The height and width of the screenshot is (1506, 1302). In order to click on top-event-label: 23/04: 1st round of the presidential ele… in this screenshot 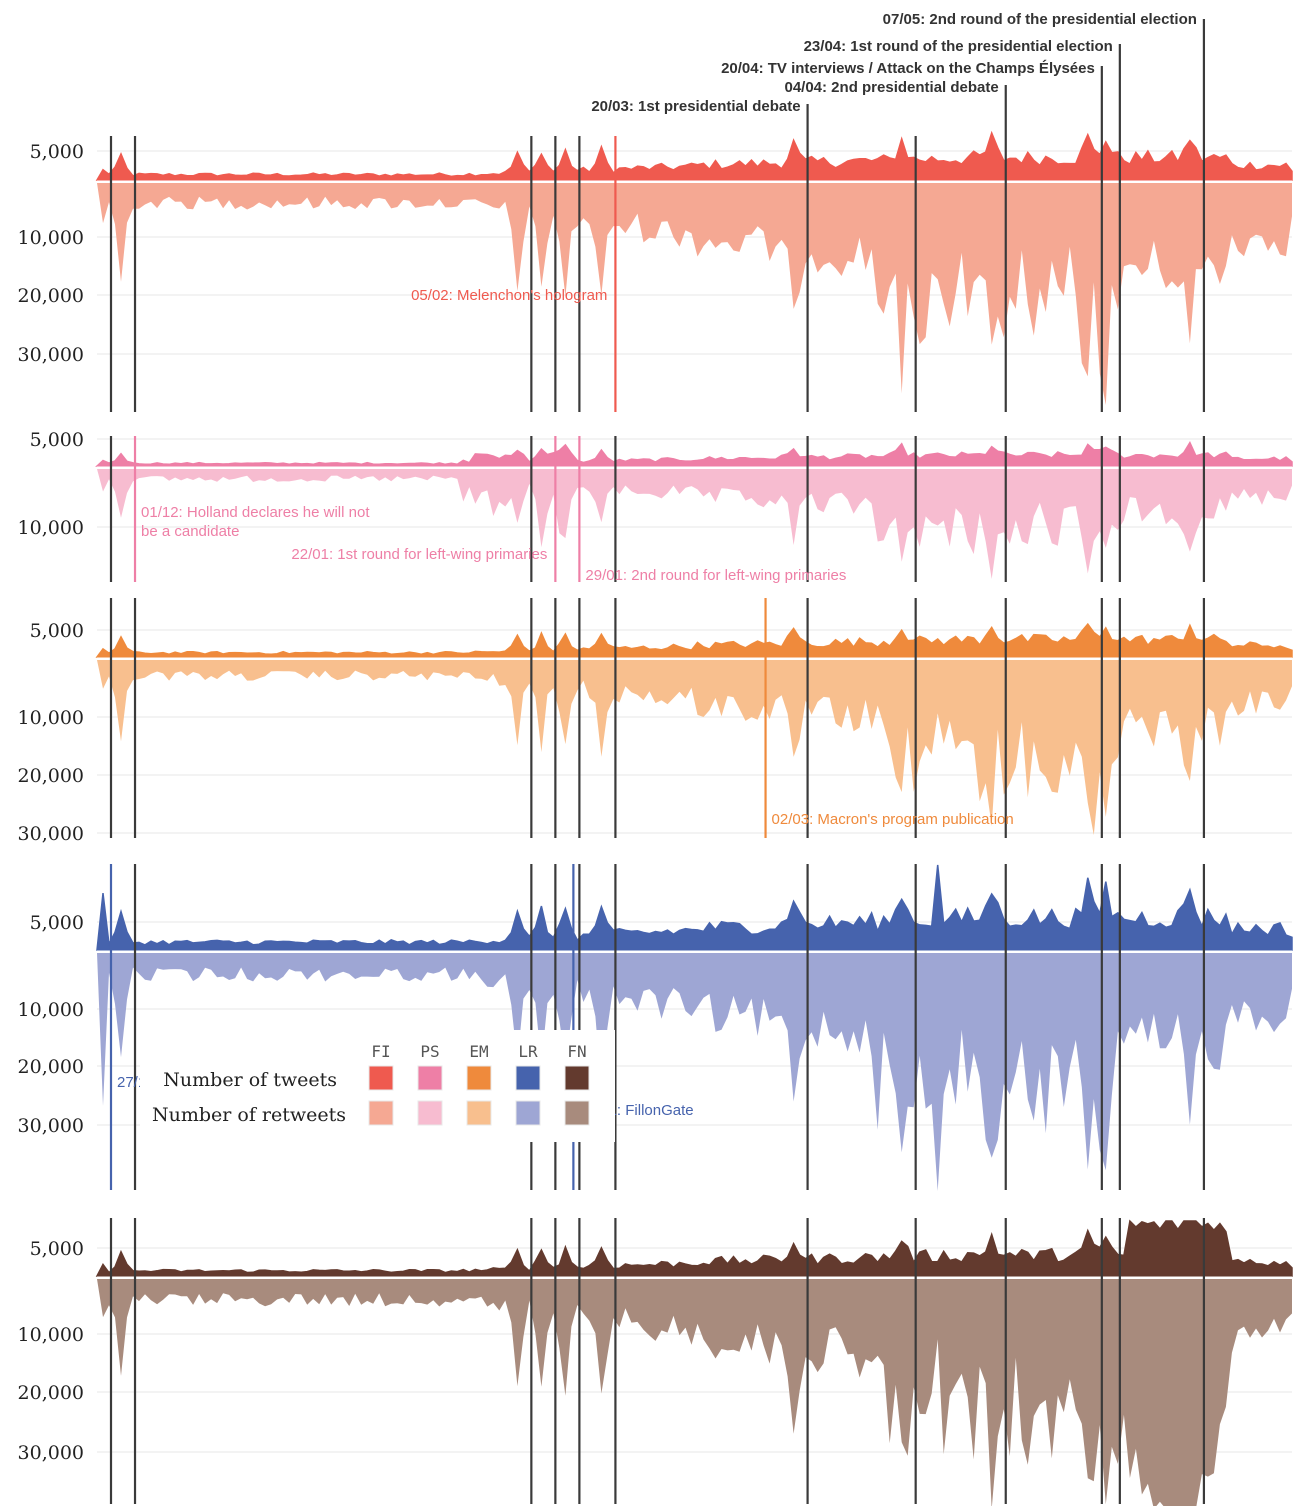, I will do `click(958, 46)`.